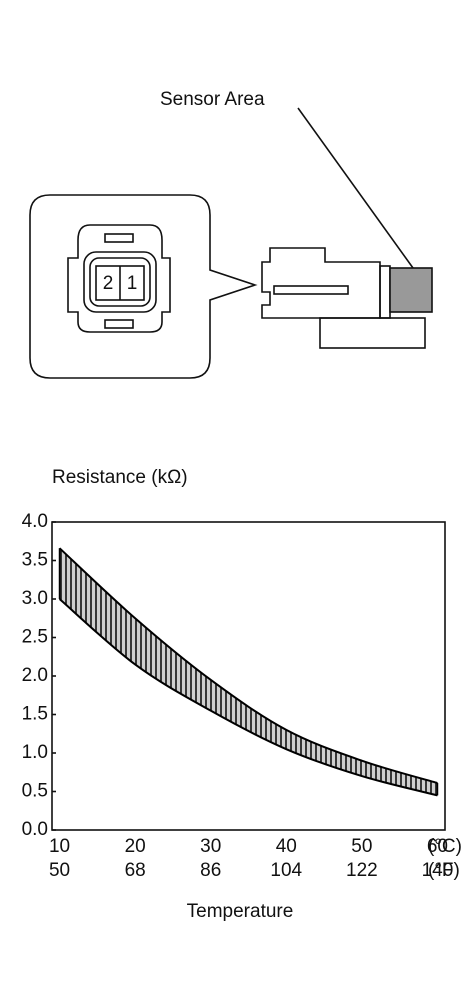 The width and height of the screenshot is (474, 989). I want to click on x-axis-label: Temperature, so click(240, 911).